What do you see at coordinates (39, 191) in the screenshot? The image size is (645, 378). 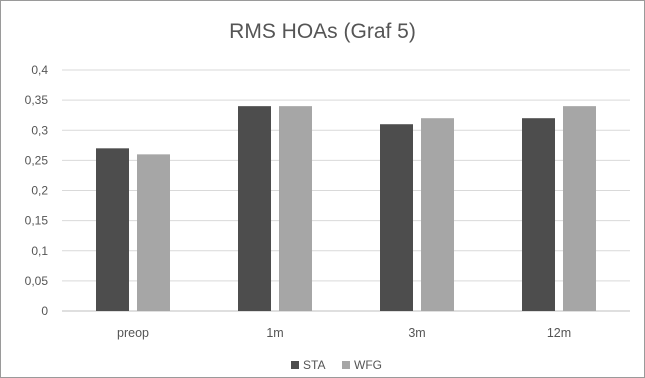 I see `y-tick-label: 0,2` at bounding box center [39, 191].